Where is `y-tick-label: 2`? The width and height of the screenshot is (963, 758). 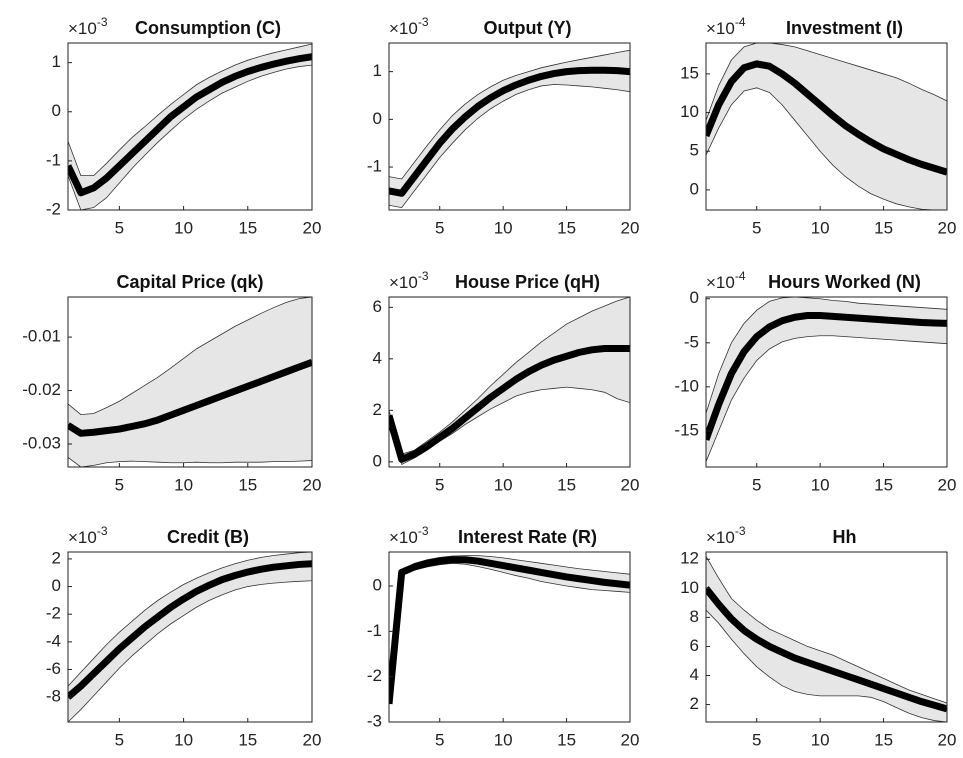
y-tick-label: 2 is located at coordinates (694, 703).